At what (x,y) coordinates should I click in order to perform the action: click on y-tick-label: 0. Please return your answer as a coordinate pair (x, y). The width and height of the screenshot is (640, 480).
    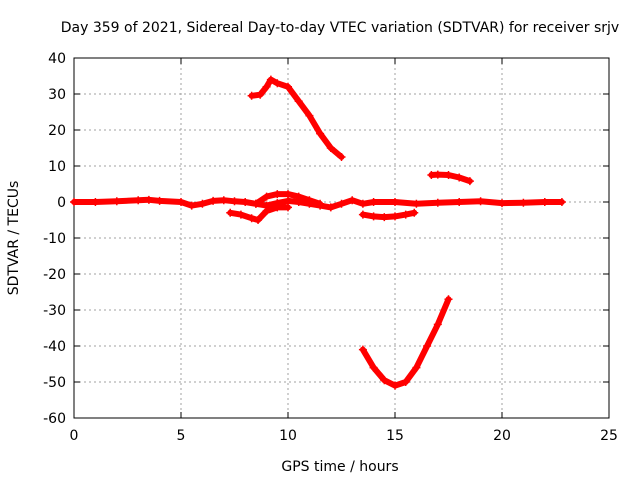
    Looking at the image, I should click on (61, 203).